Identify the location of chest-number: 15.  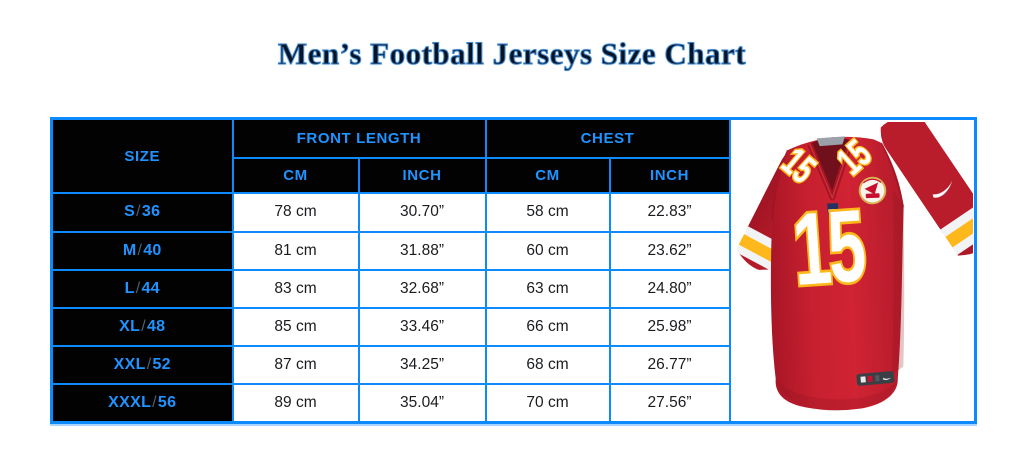
(828, 248).